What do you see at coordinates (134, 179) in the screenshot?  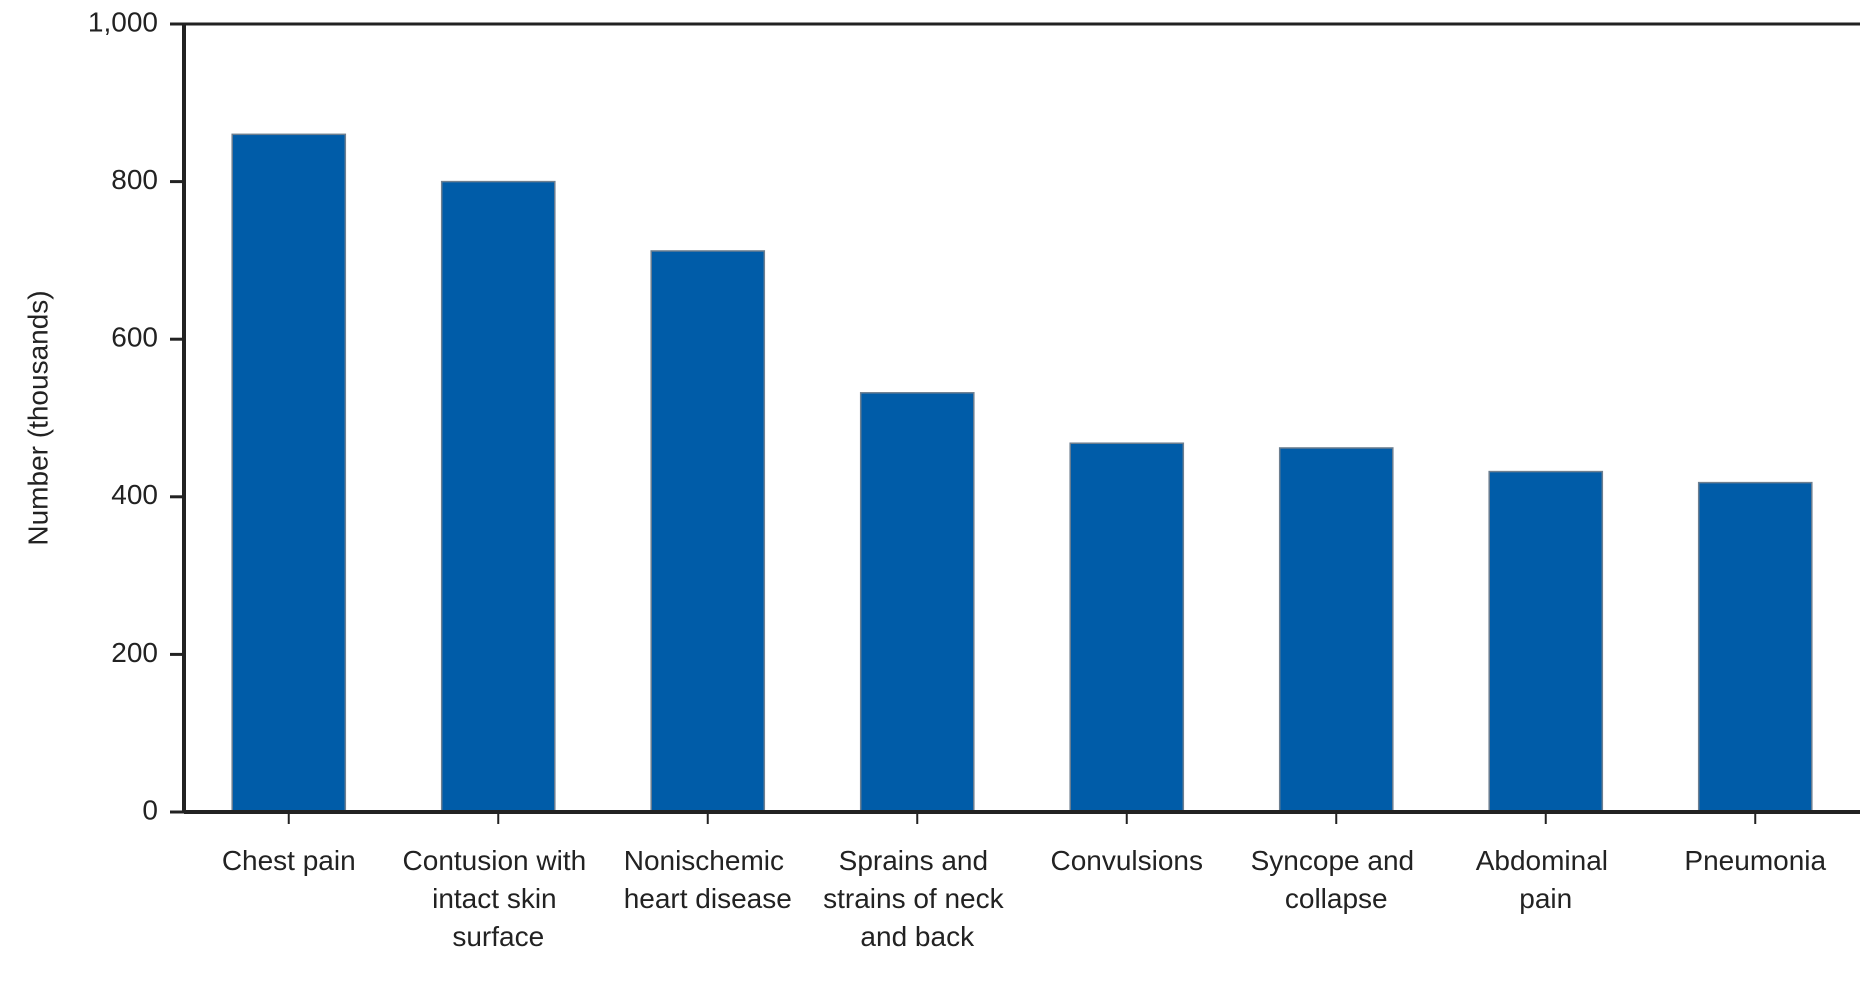 I see `y-tick-label: 800` at bounding box center [134, 179].